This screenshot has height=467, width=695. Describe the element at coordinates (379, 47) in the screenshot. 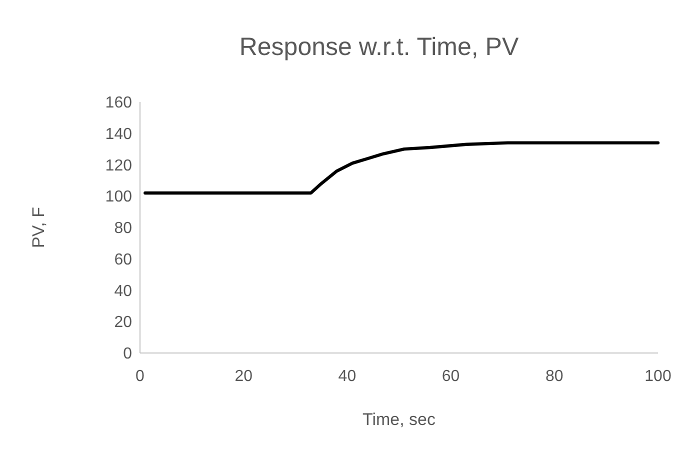

I see `chart-title: Response w.r.t. Time, PV` at that location.